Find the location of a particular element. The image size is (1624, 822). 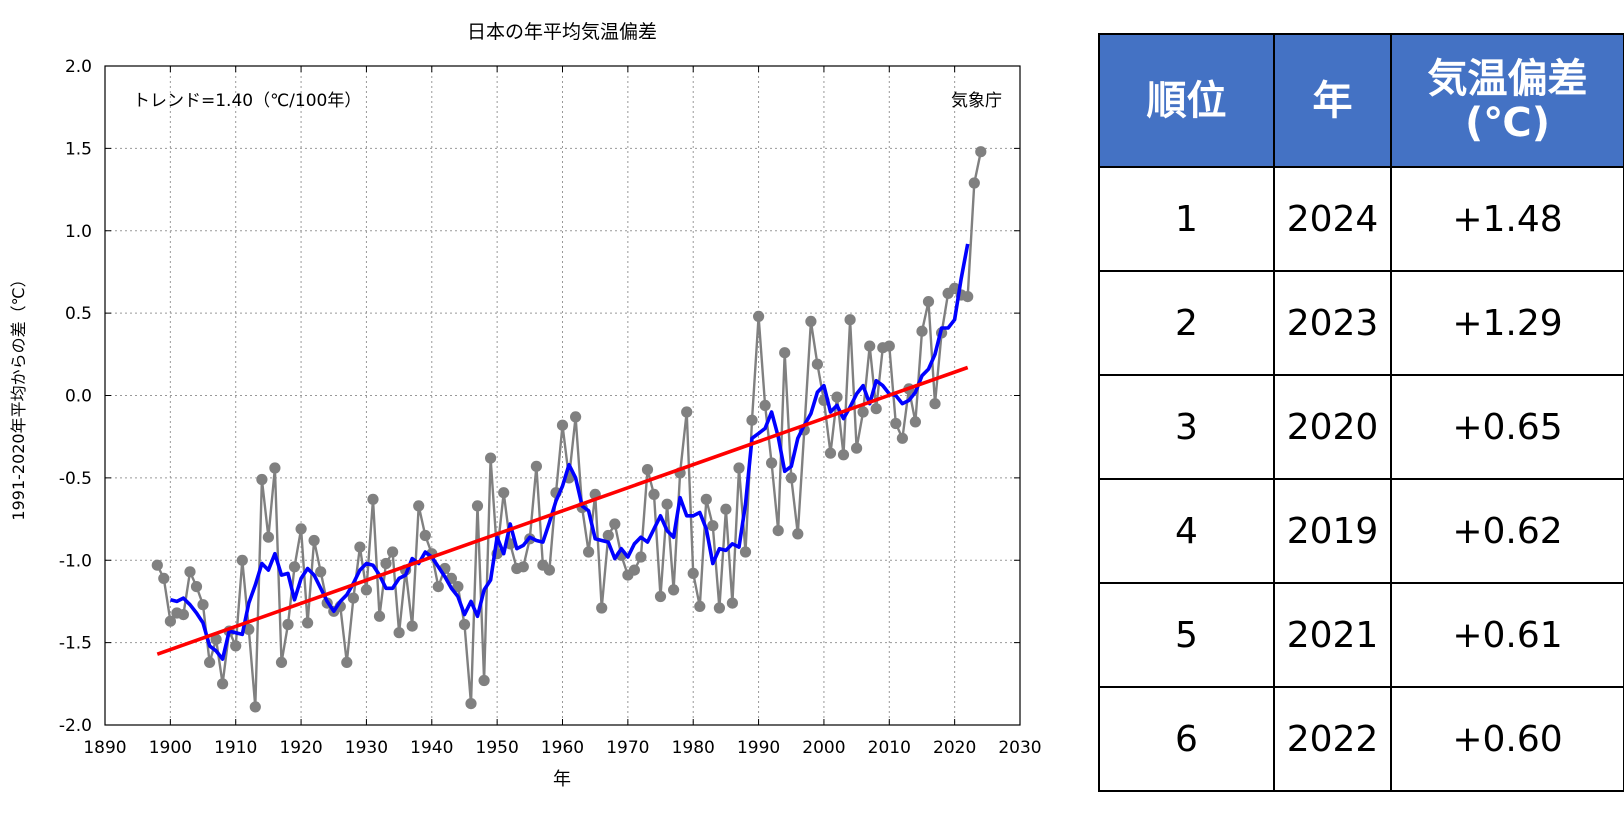

y-tick-label: 2.0 is located at coordinates (78, 67).